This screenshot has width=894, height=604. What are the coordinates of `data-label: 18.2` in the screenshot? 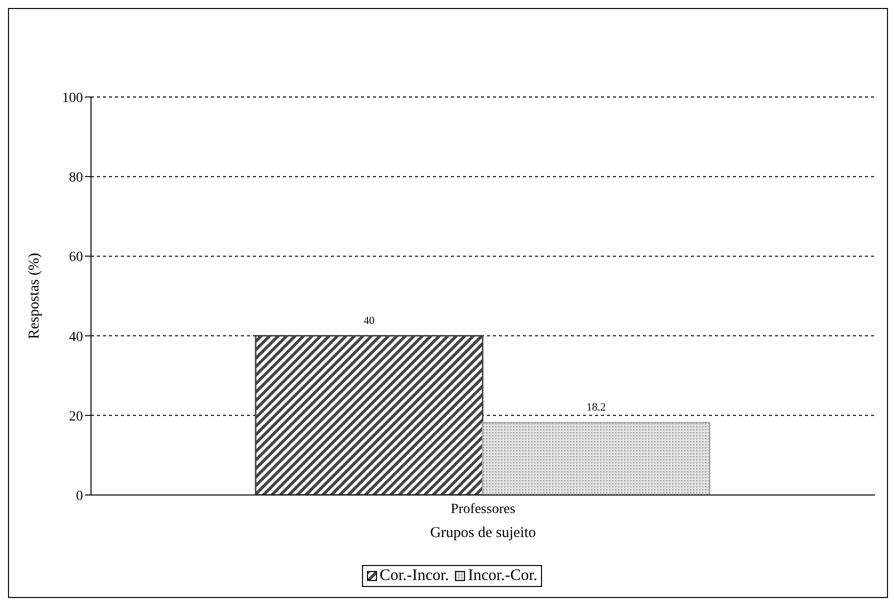 It's located at (596, 408).